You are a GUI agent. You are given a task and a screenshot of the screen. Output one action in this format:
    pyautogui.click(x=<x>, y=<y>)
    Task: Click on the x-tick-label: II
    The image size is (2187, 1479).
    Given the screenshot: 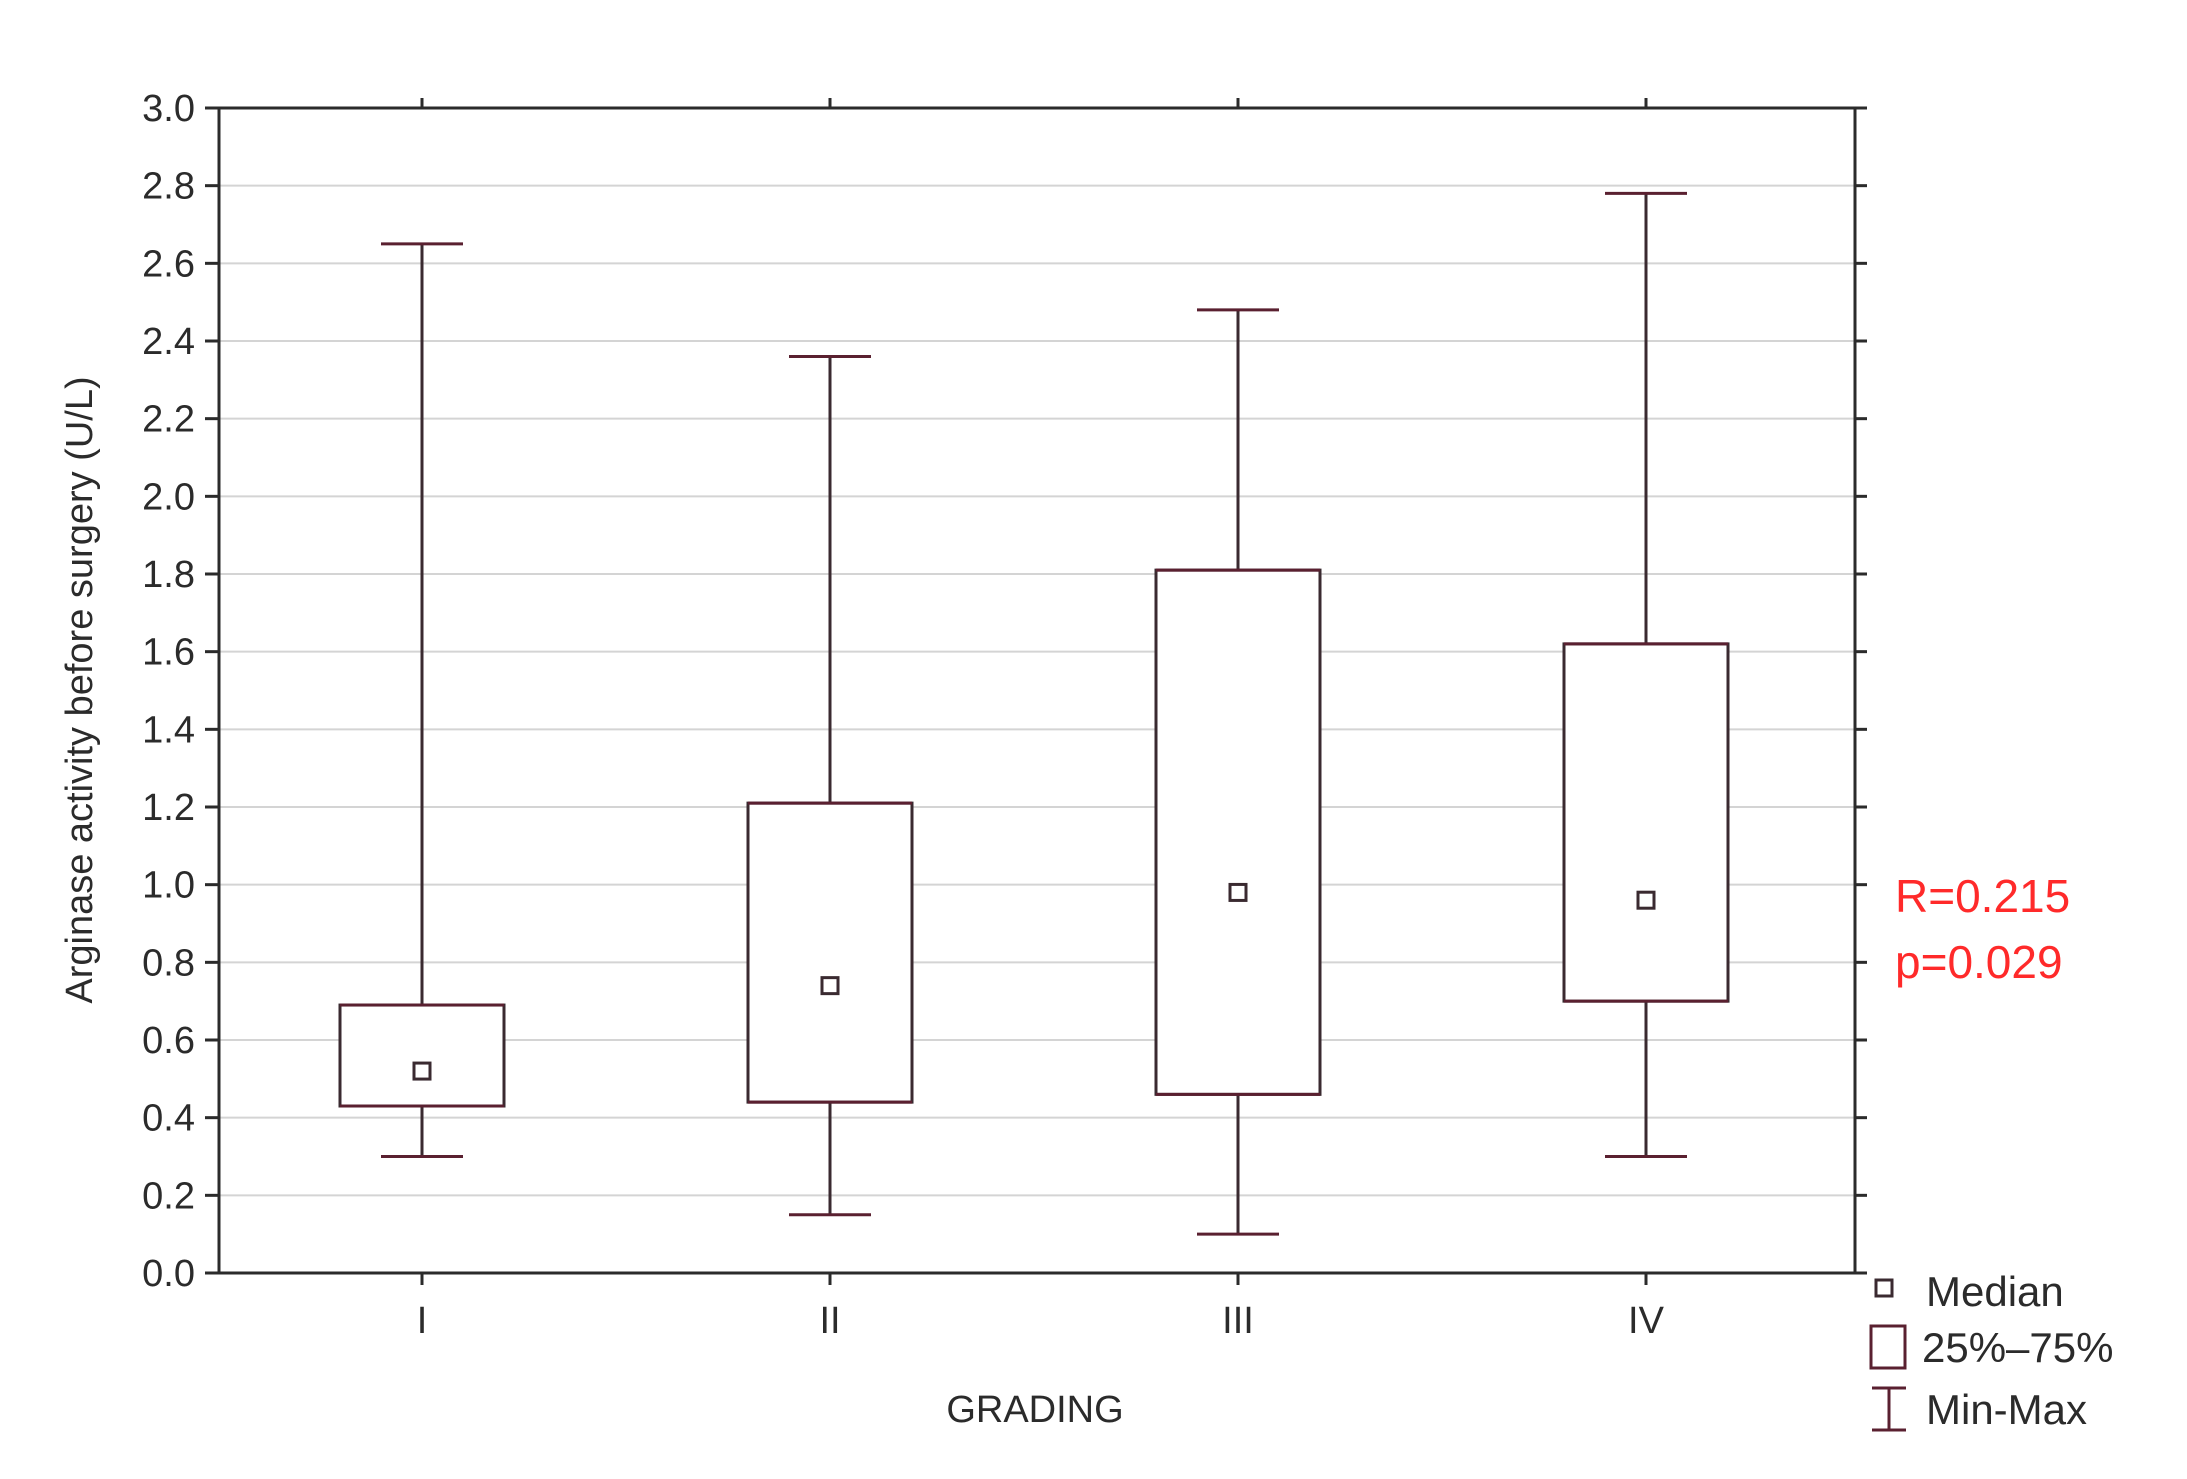 What is the action you would take?
    pyautogui.click(x=829, y=1321)
    